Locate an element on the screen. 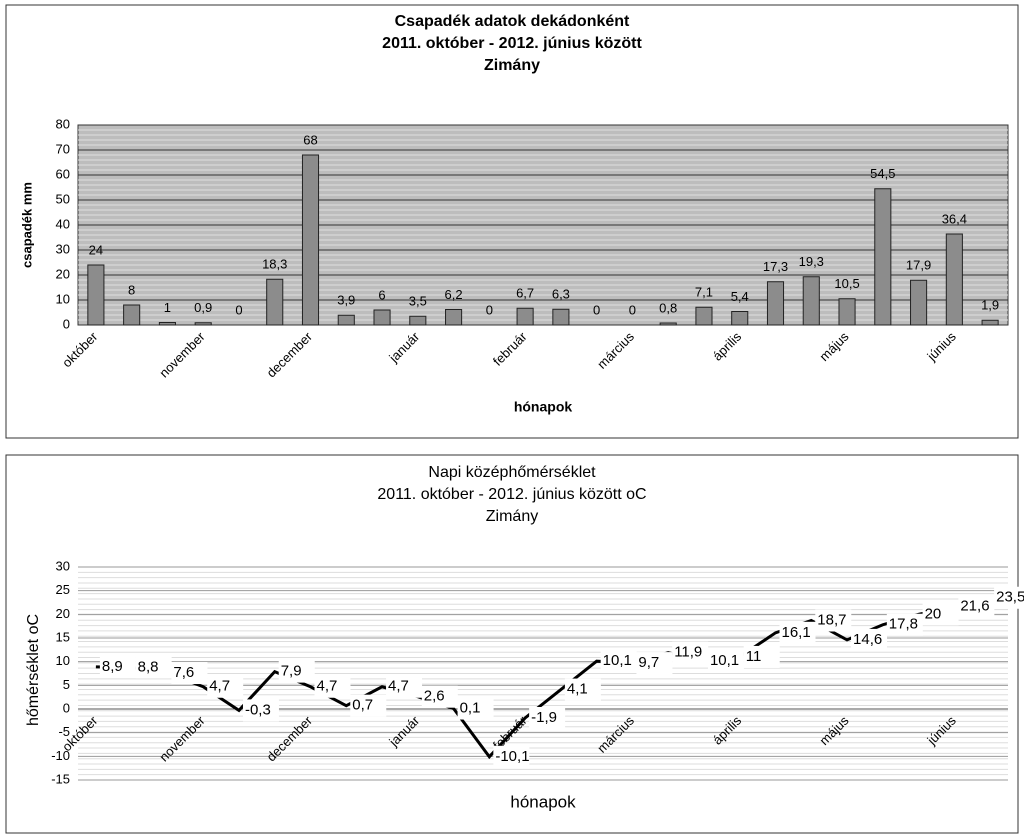 The height and width of the screenshot is (839, 1024). data-label: 7,1 is located at coordinates (704, 292).